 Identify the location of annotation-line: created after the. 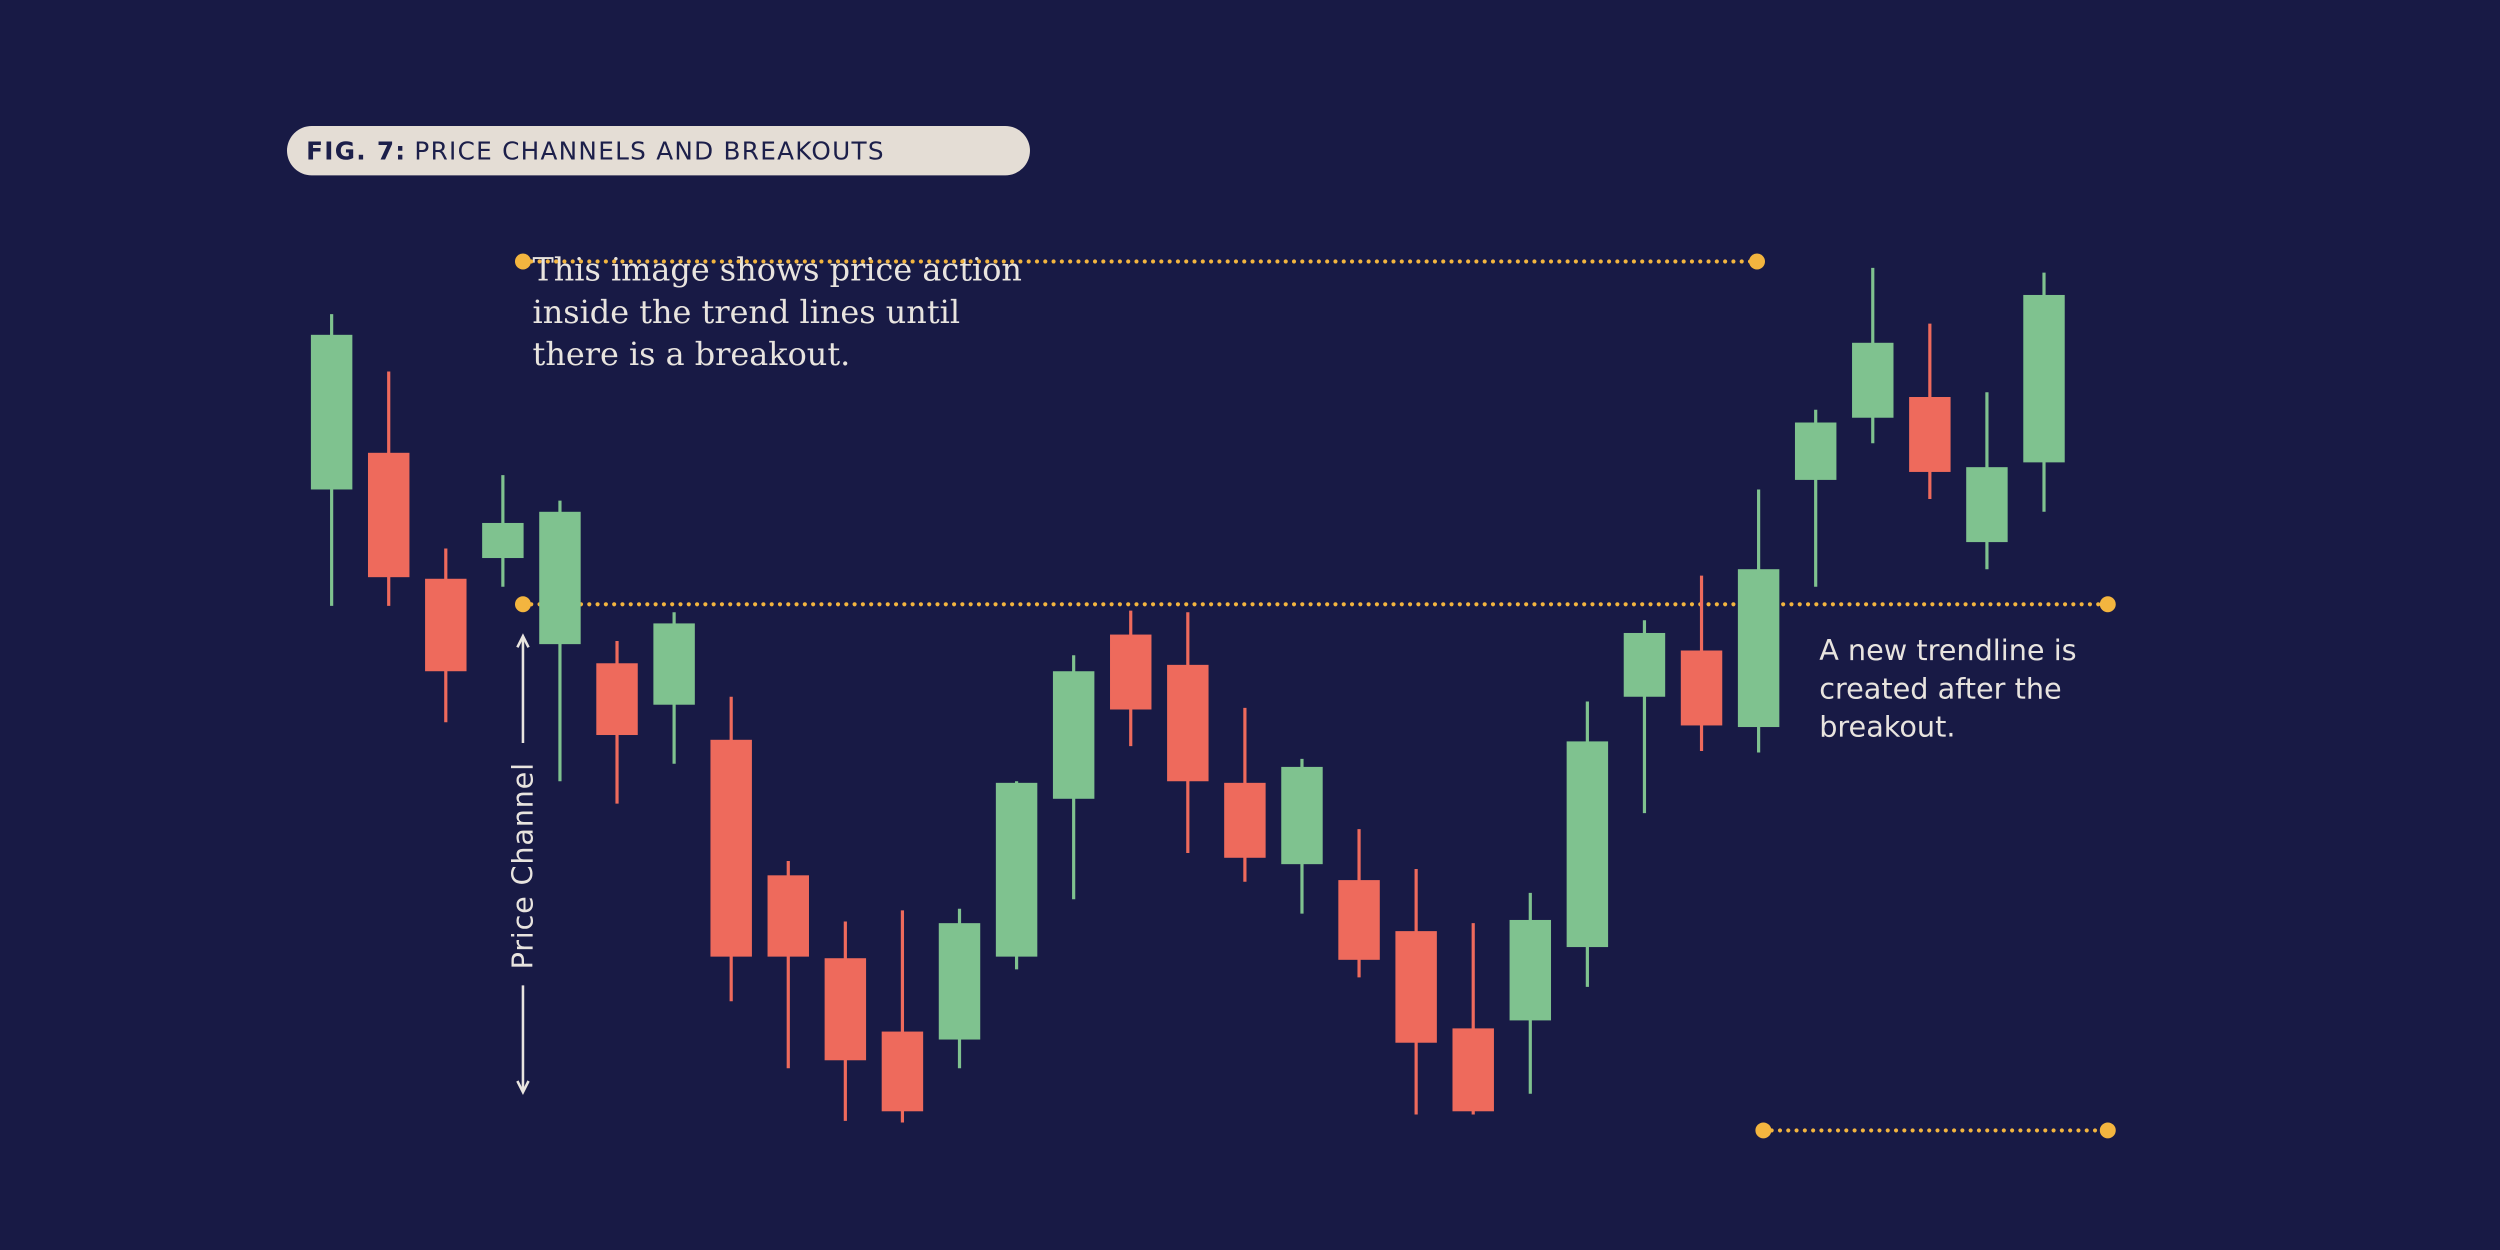
(1940, 688).